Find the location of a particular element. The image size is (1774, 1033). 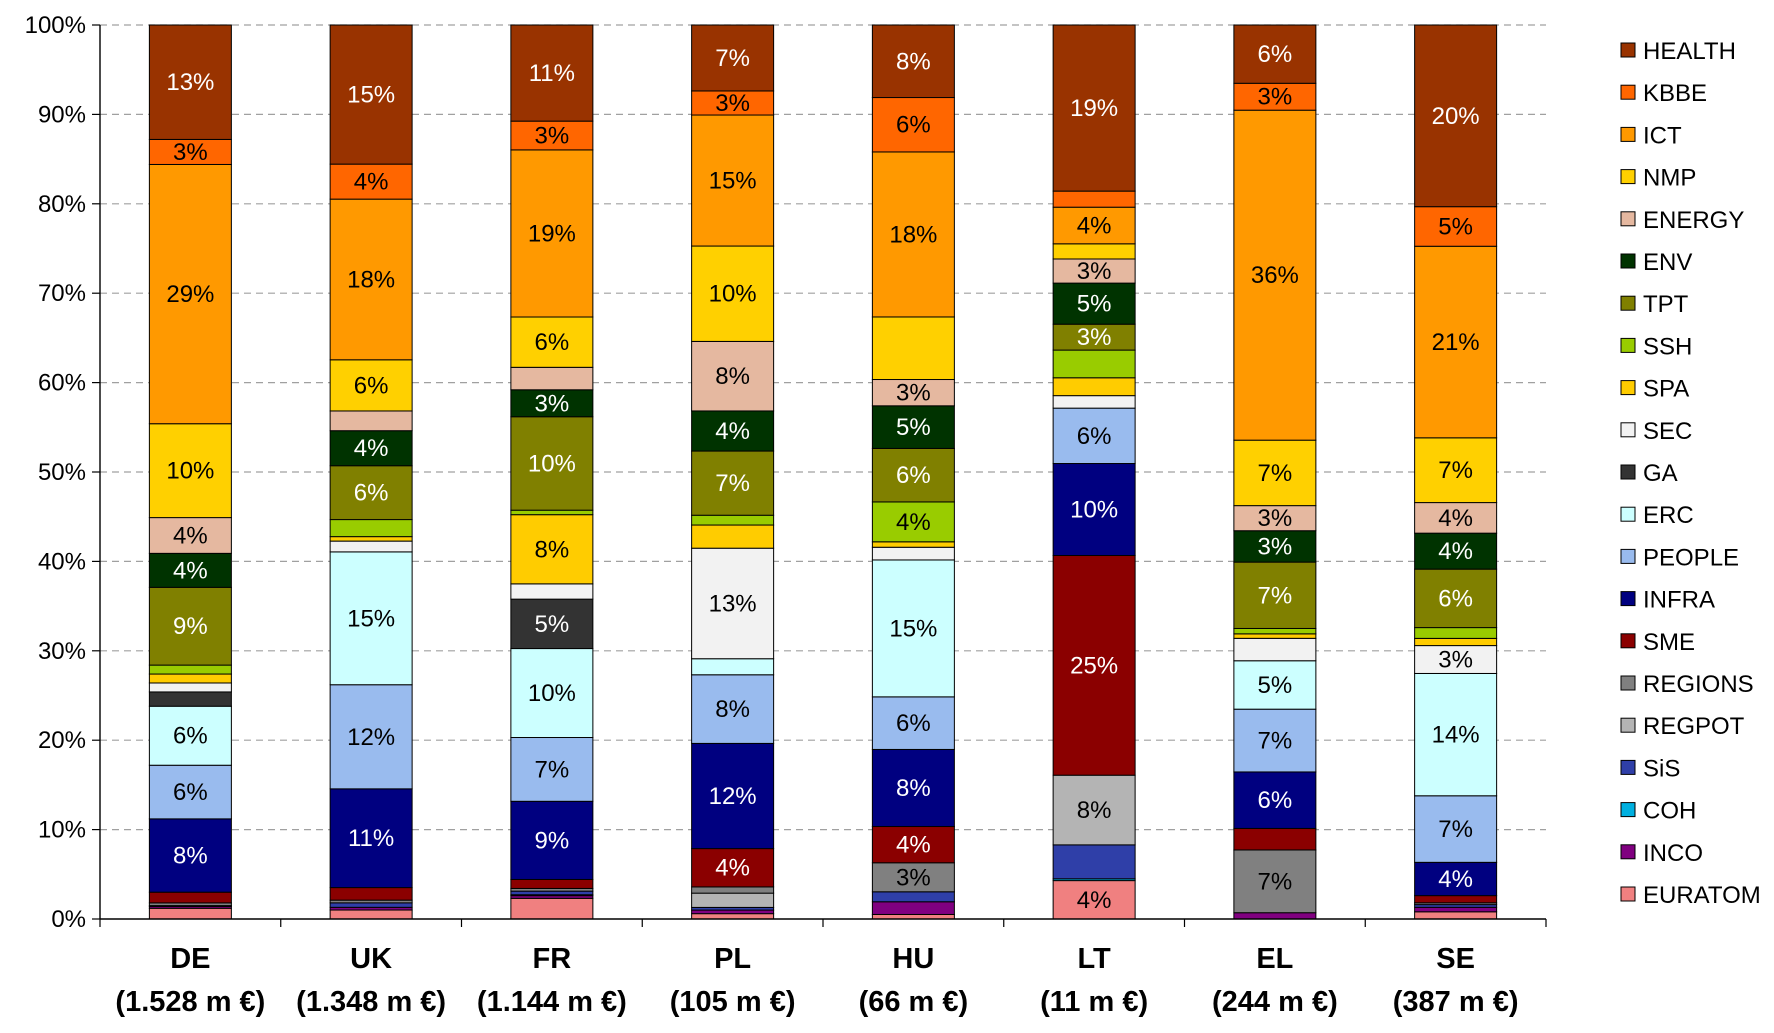

bar-segment-people-se is located at coordinates (1456, 829).